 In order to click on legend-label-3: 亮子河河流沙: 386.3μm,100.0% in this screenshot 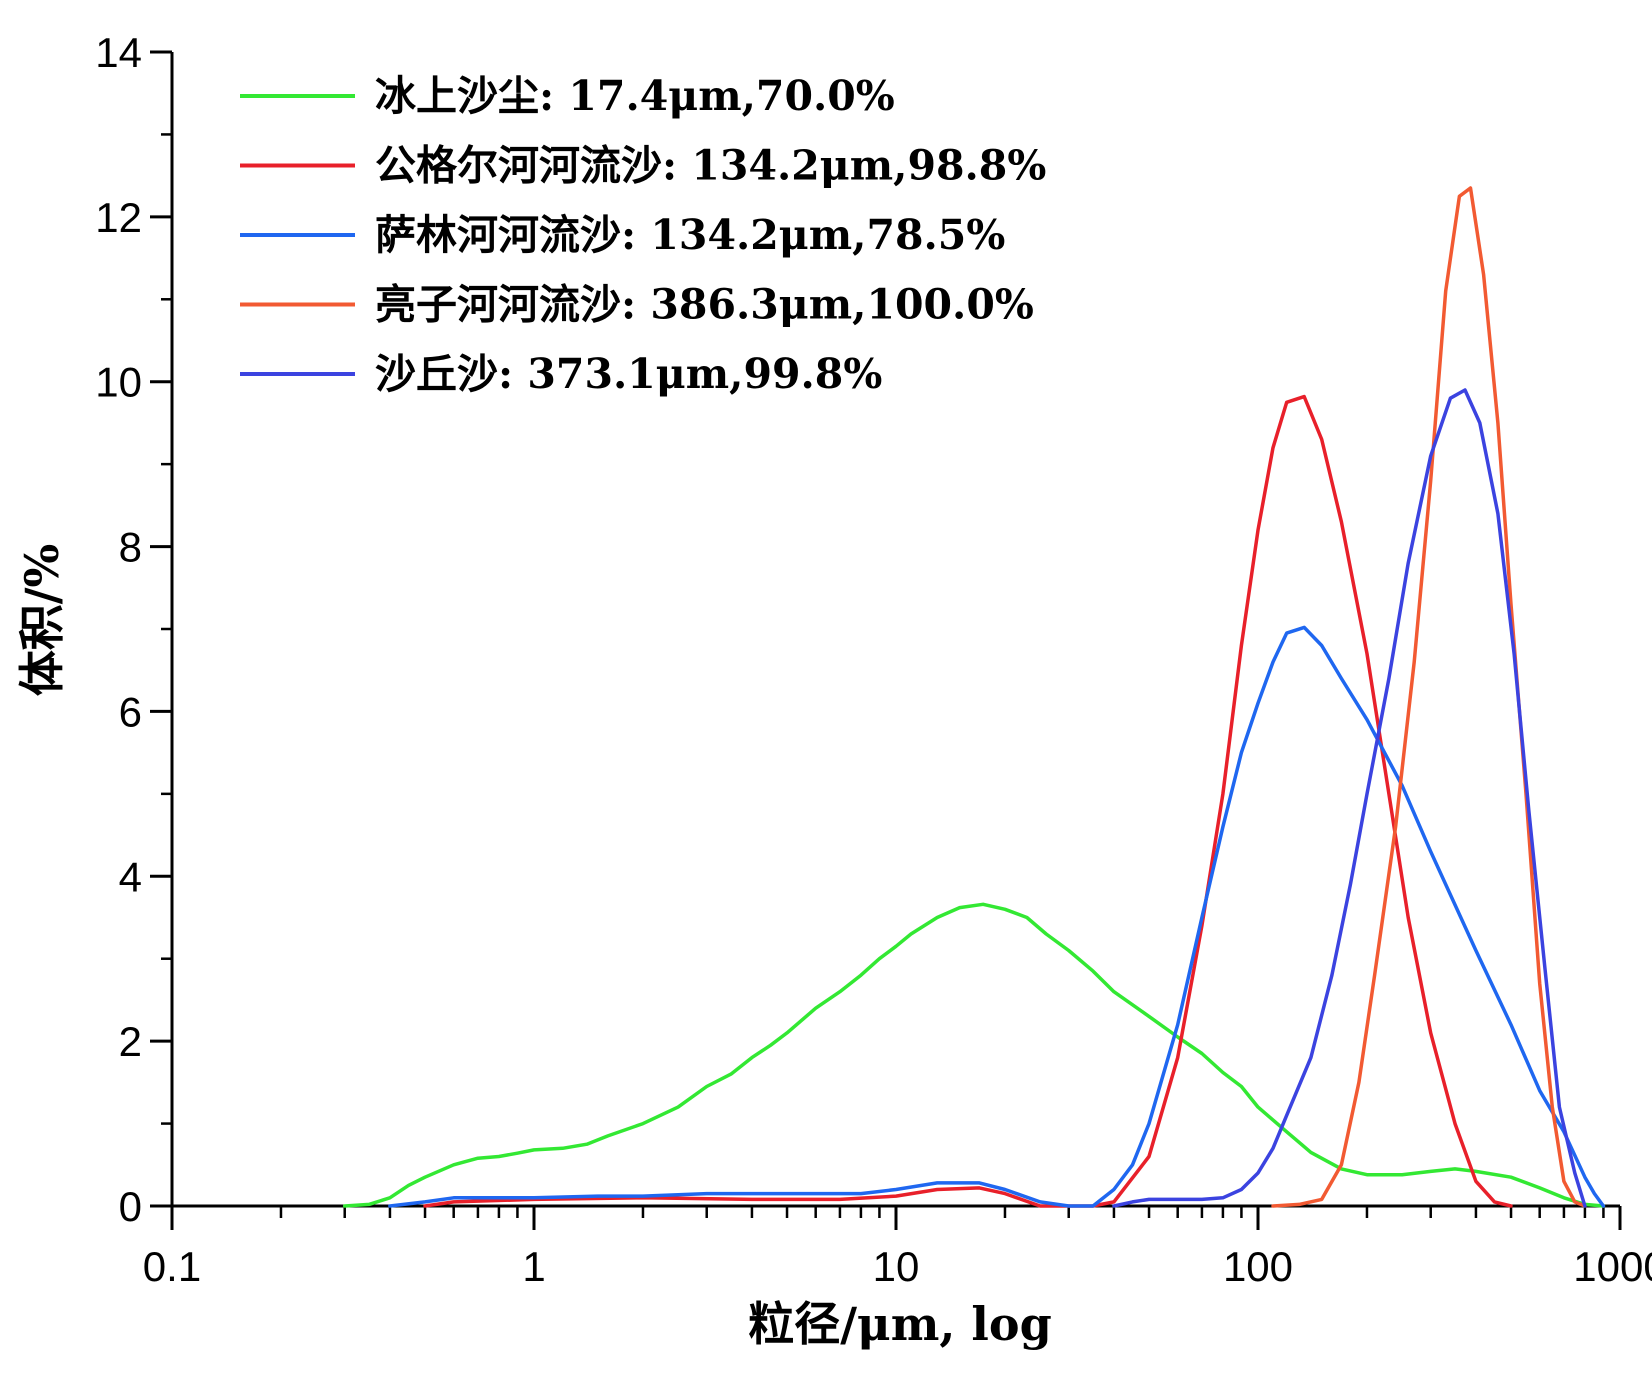, I will do `click(704, 305)`.